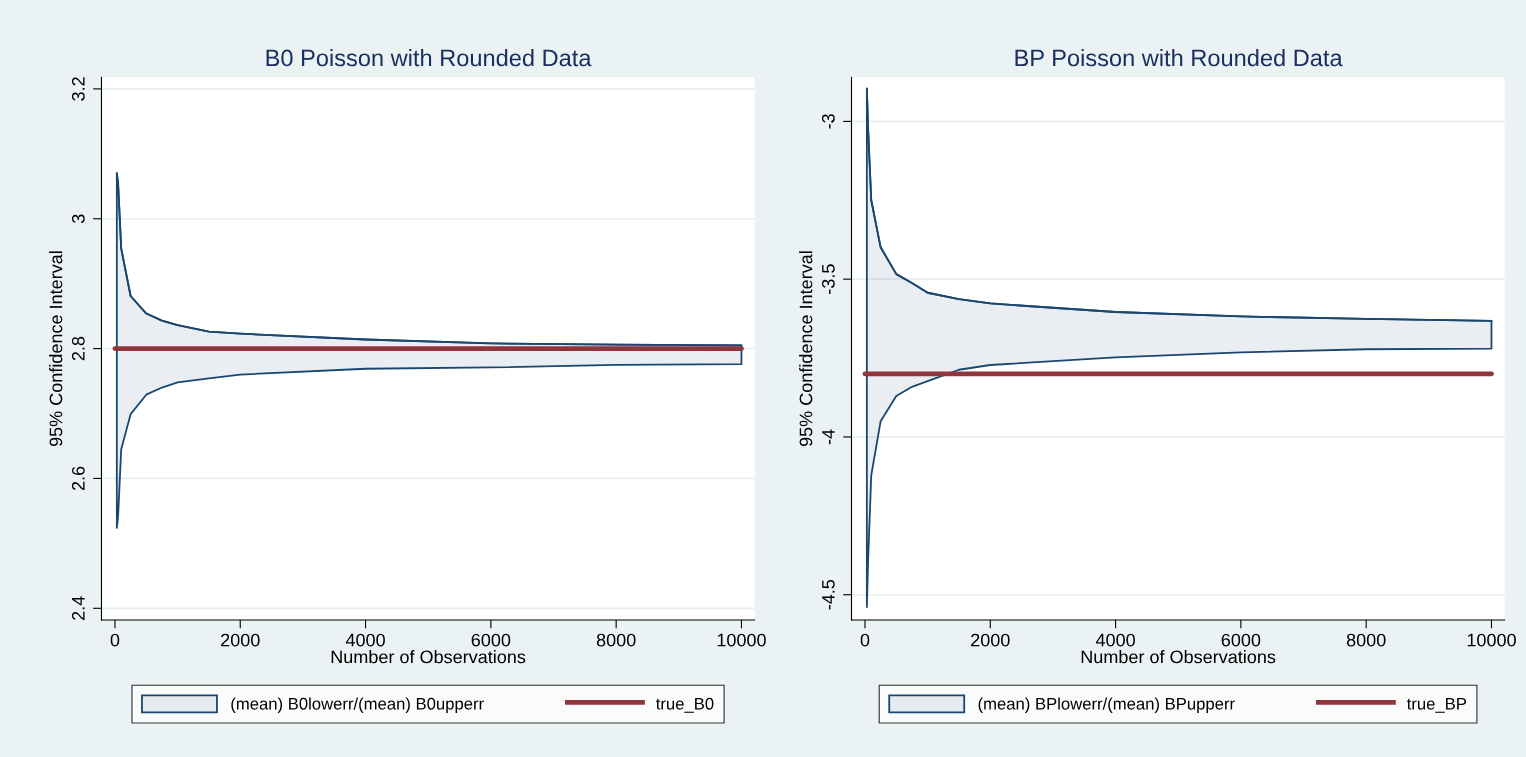  What do you see at coordinates (1179, 57) in the screenshot?
I see `chart-title: BP Poisson with Rounded Data` at bounding box center [1179, 57].